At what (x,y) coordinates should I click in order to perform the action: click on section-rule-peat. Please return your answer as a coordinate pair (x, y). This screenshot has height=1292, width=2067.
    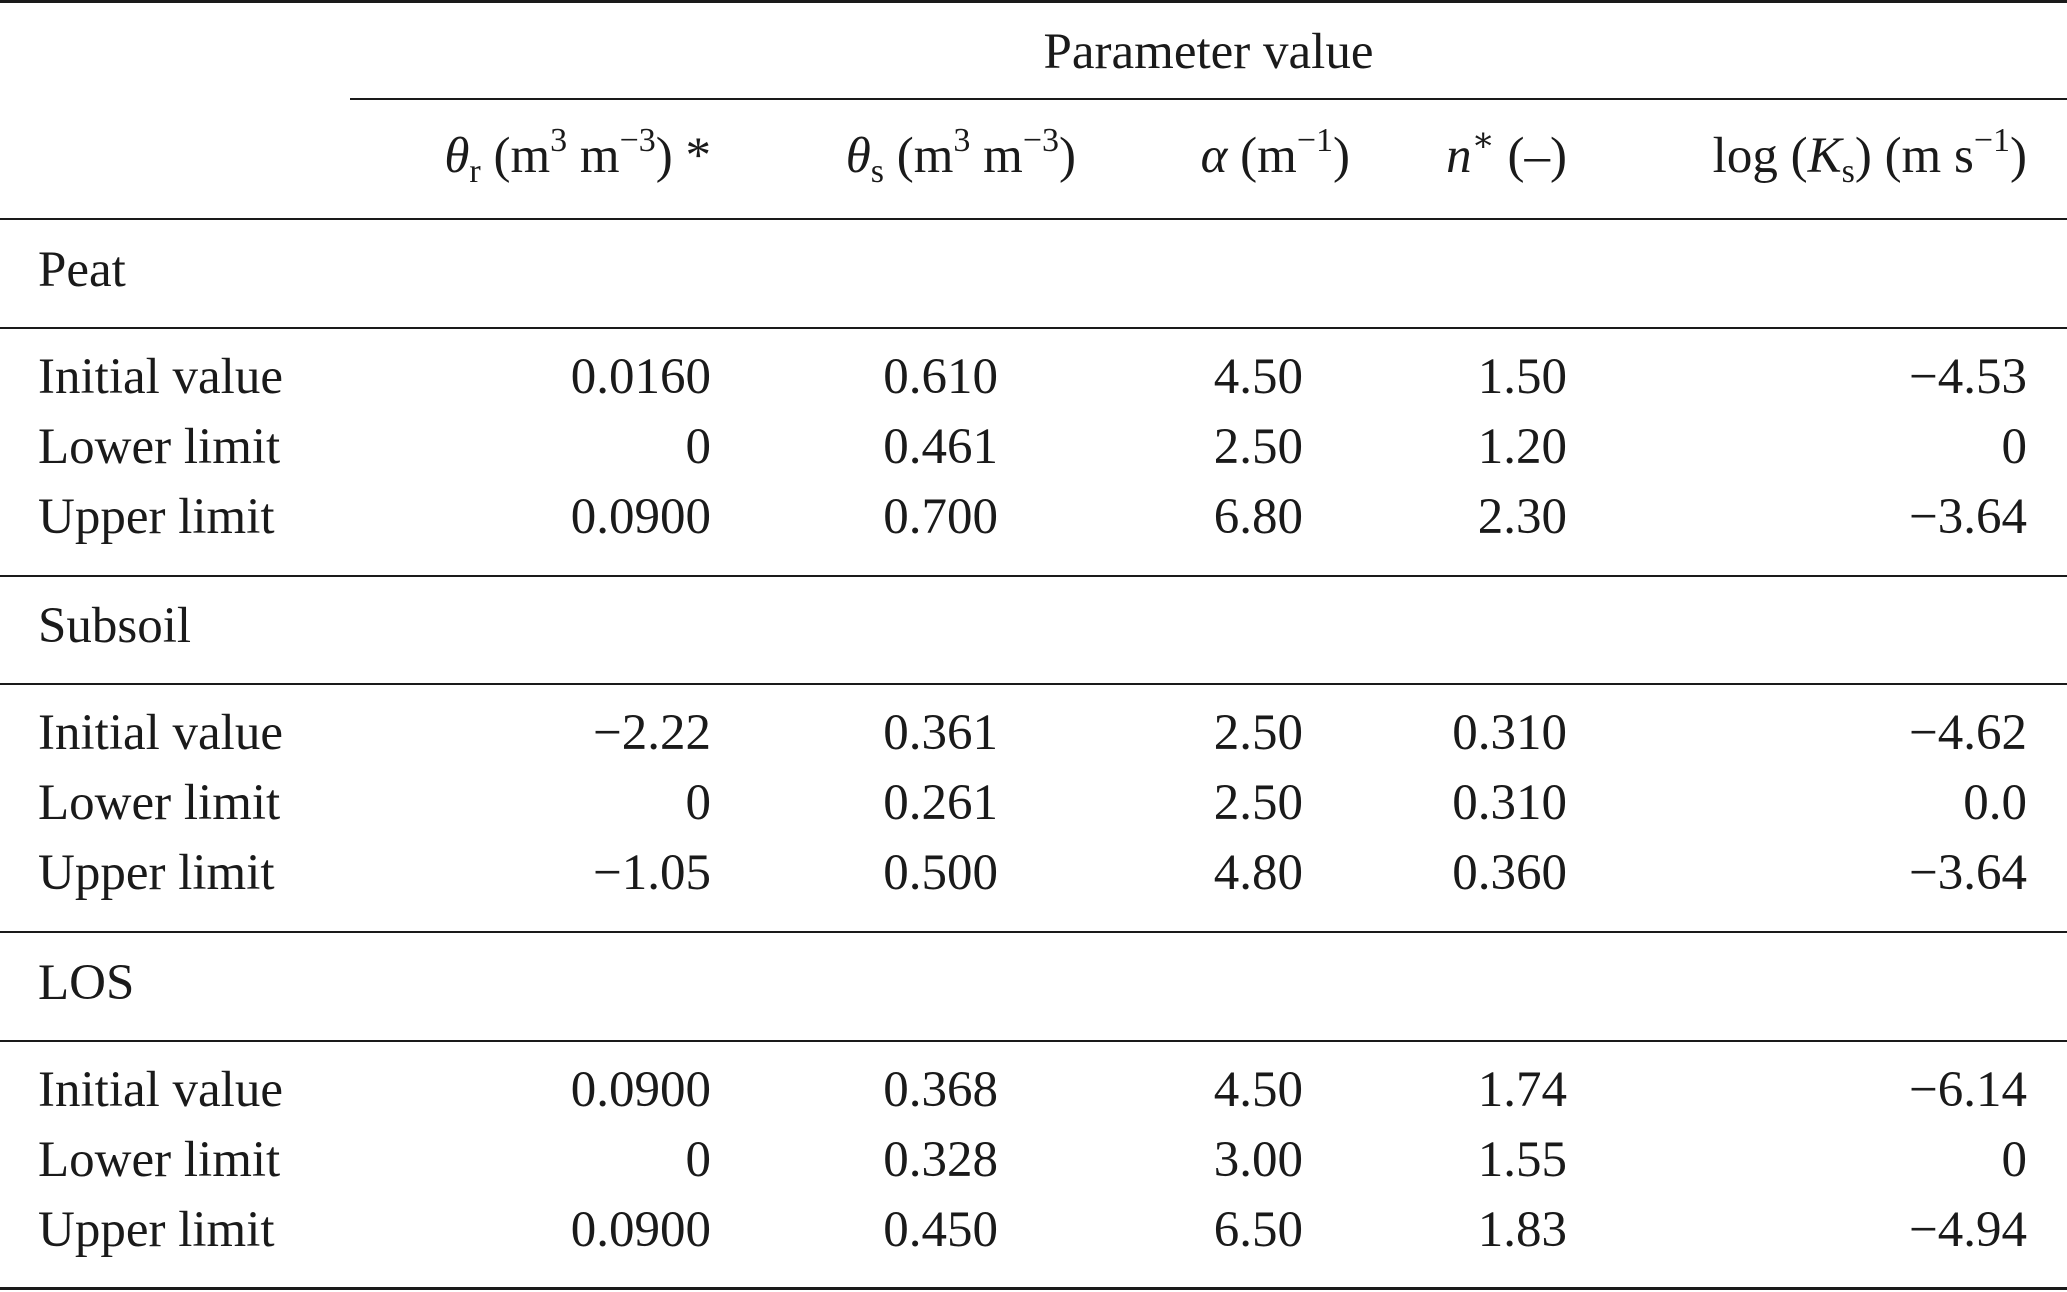
    Looking at the image, I should click on (1033, 328).